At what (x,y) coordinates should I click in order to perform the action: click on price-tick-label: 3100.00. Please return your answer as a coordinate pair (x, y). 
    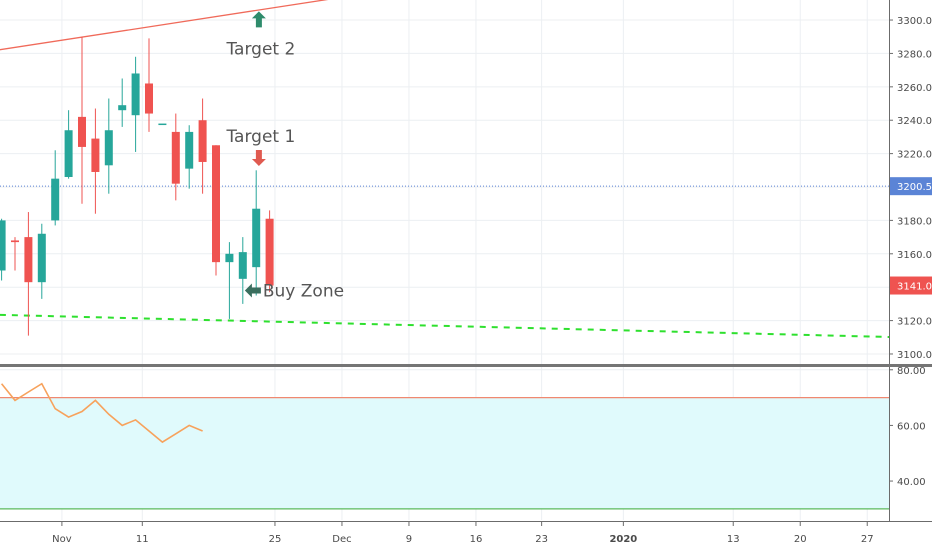
    Looking at the image, I should click on (914, 355).